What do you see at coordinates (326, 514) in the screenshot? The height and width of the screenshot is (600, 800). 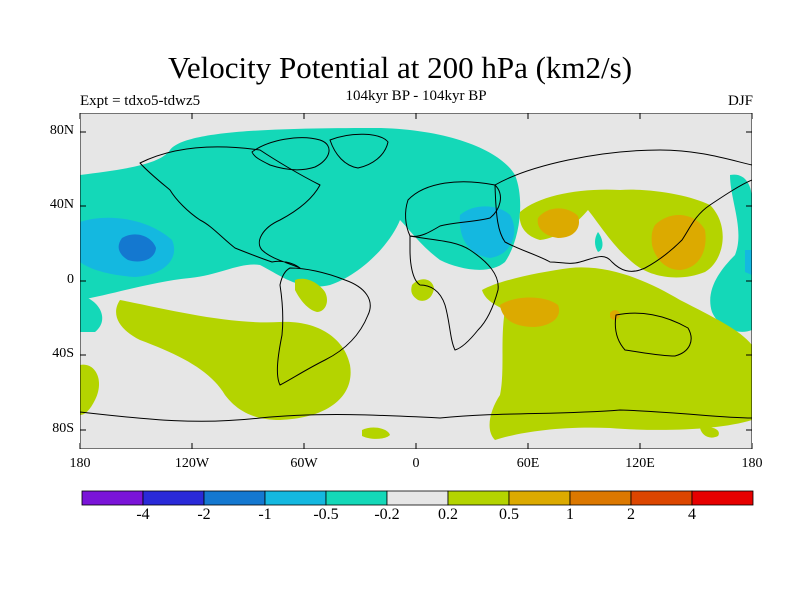 I see `colorbar-label: -0.5` at bounding box center [326, 514].